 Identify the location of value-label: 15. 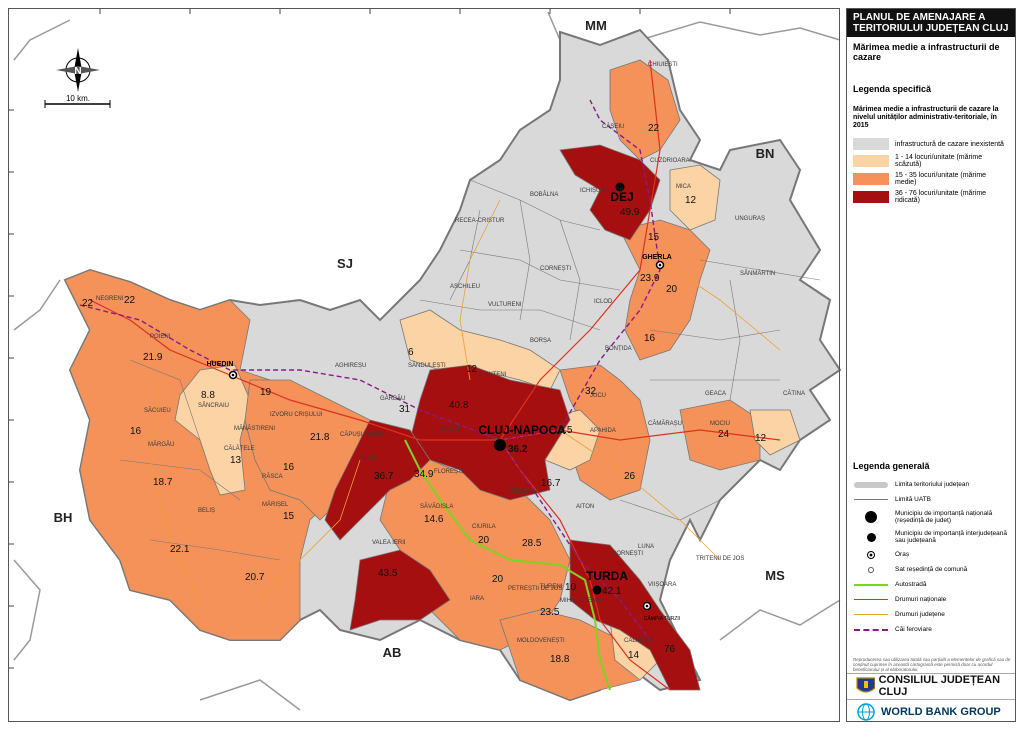
(289, 516).